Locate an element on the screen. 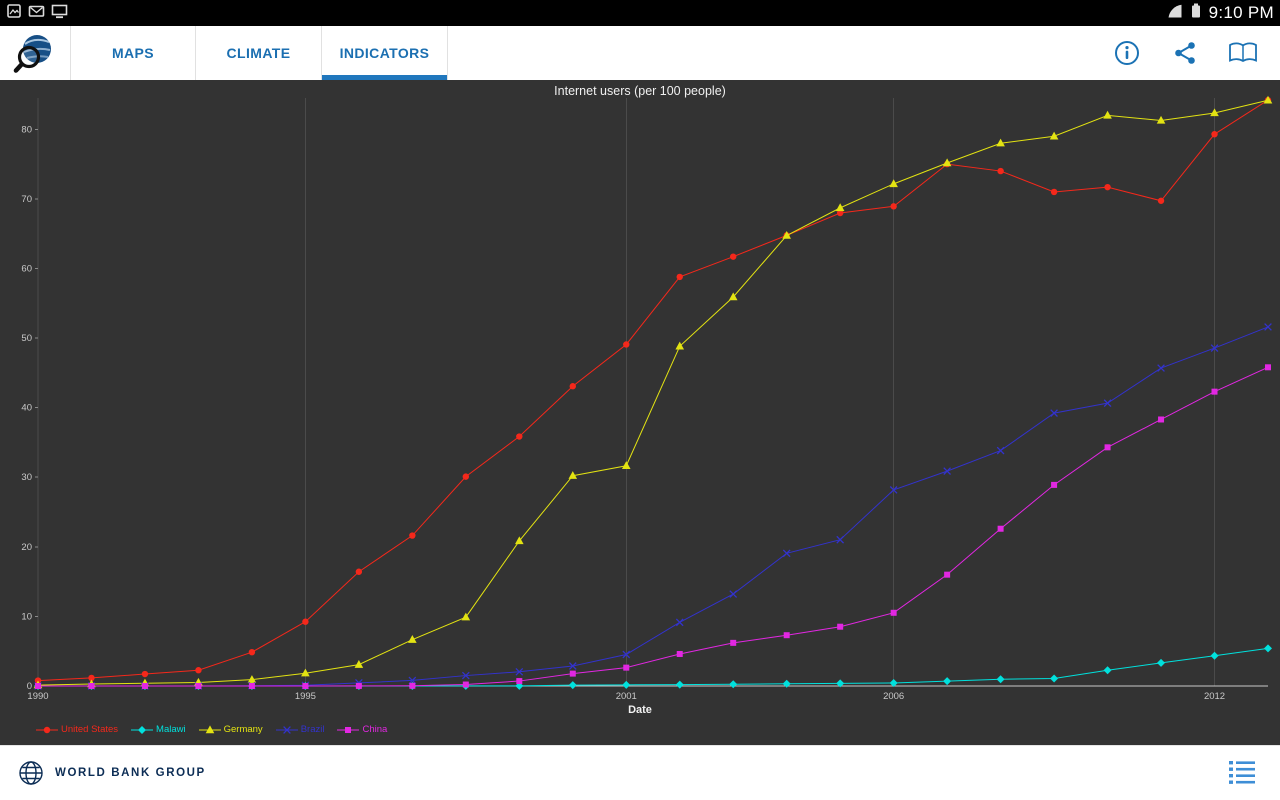 The width and height of the screenshot is (1280, 800). footer: WORLD BANK GROUP is located at coordinates (640, 772).